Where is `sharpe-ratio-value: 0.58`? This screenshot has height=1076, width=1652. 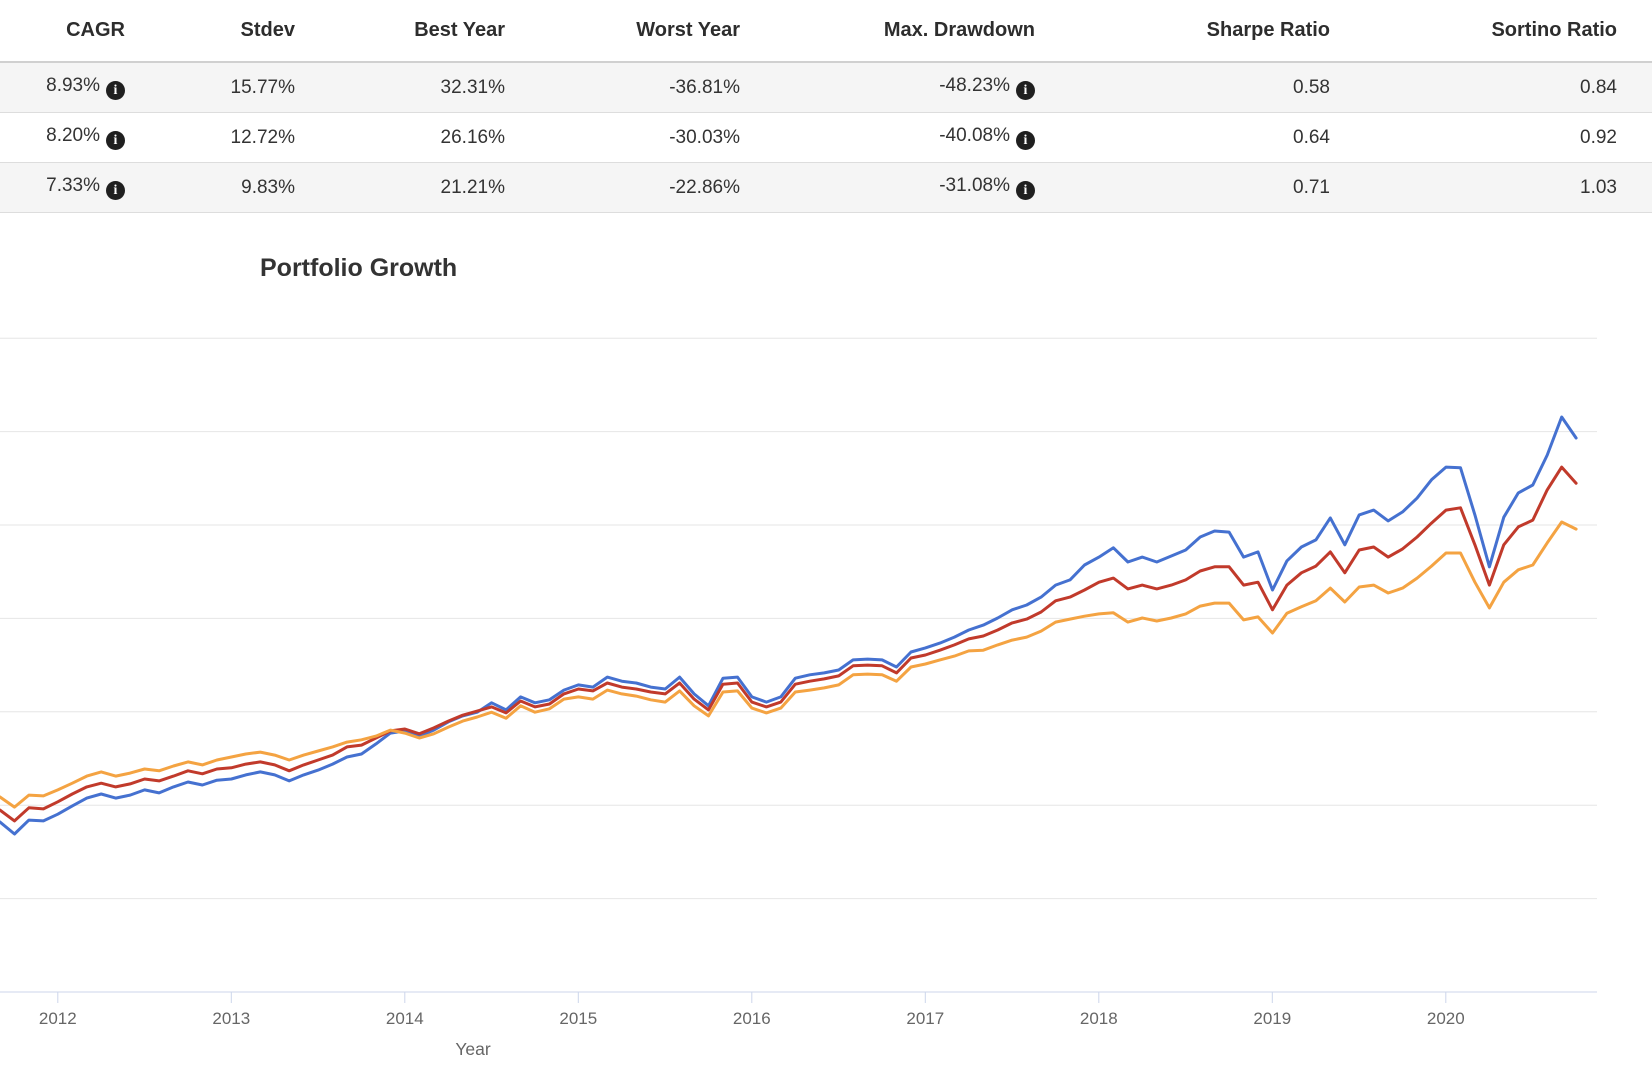
sharpe-ratio-value: 0.58 is located at coordinates (1311, 87).